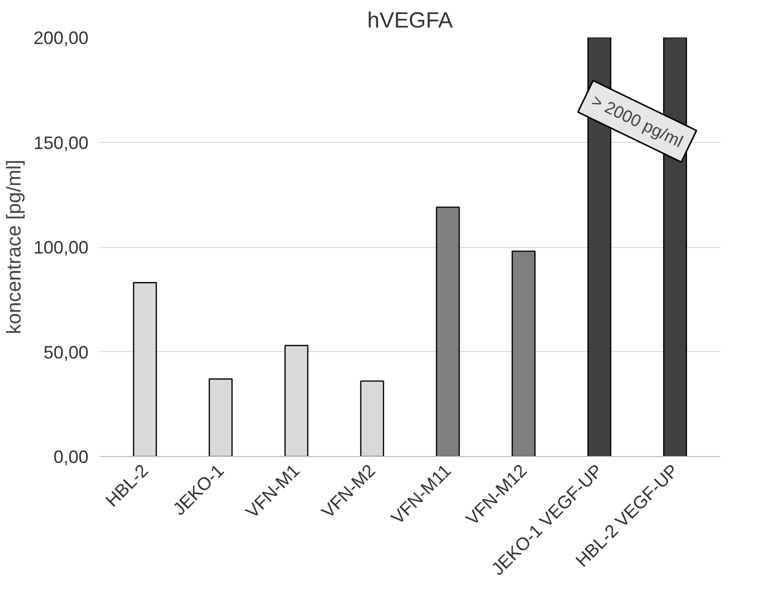 Image resolution: width=760 pixels, height=589 pixels. I want to click on y-tick-label: 150,00, so click(61, 142).